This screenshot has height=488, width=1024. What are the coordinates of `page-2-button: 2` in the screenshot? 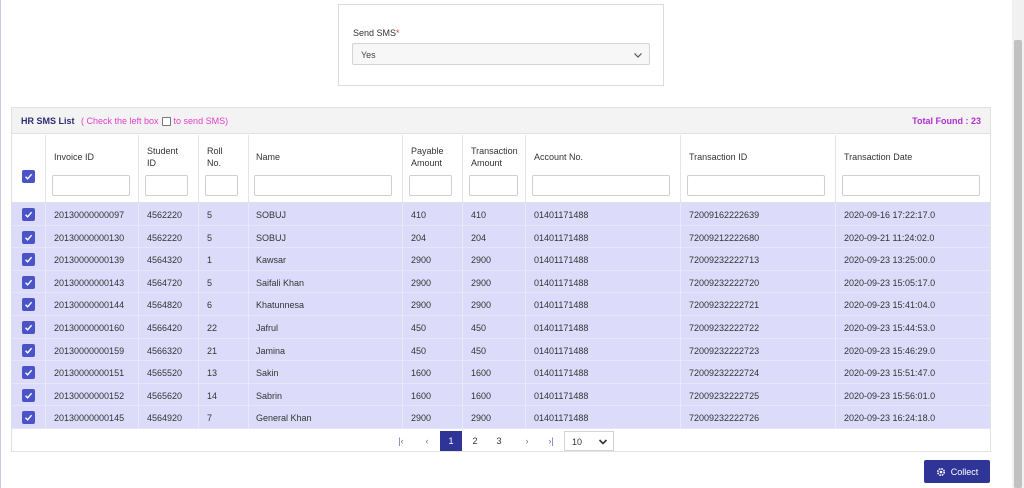 It's located at (475, 441).